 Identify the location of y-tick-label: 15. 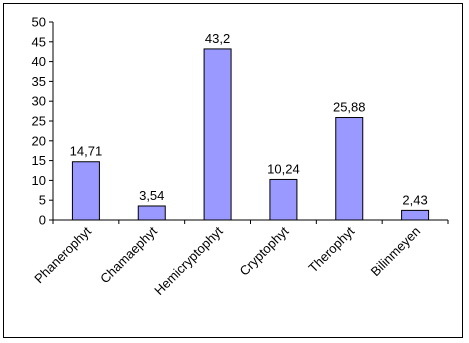
(39, 160).